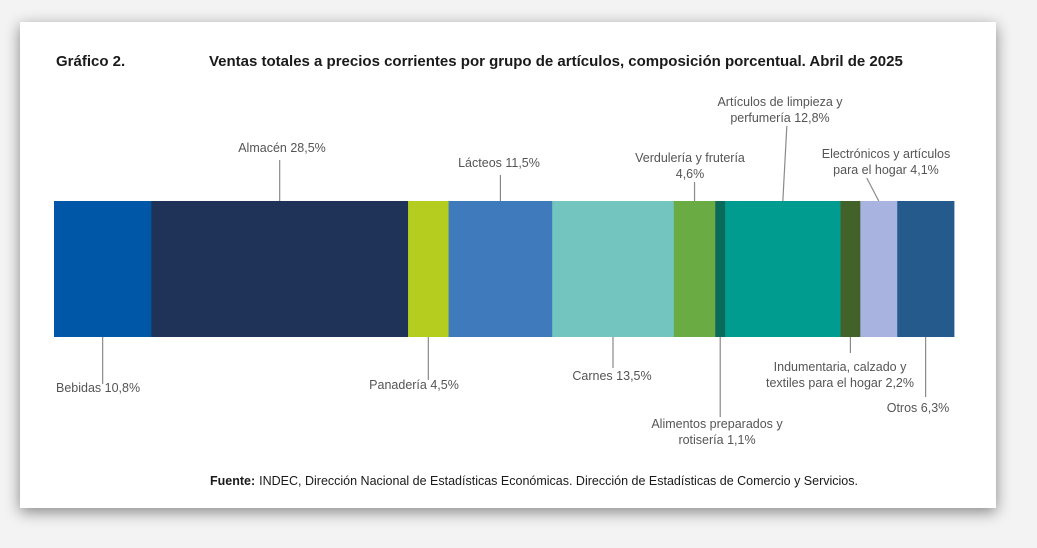 This screenshot has width=1037, height=548. Describe the element at coordinates (499, 163) in the screenshot. I see `segment-label-lacteos: Lácteos 11,5%` at that location.